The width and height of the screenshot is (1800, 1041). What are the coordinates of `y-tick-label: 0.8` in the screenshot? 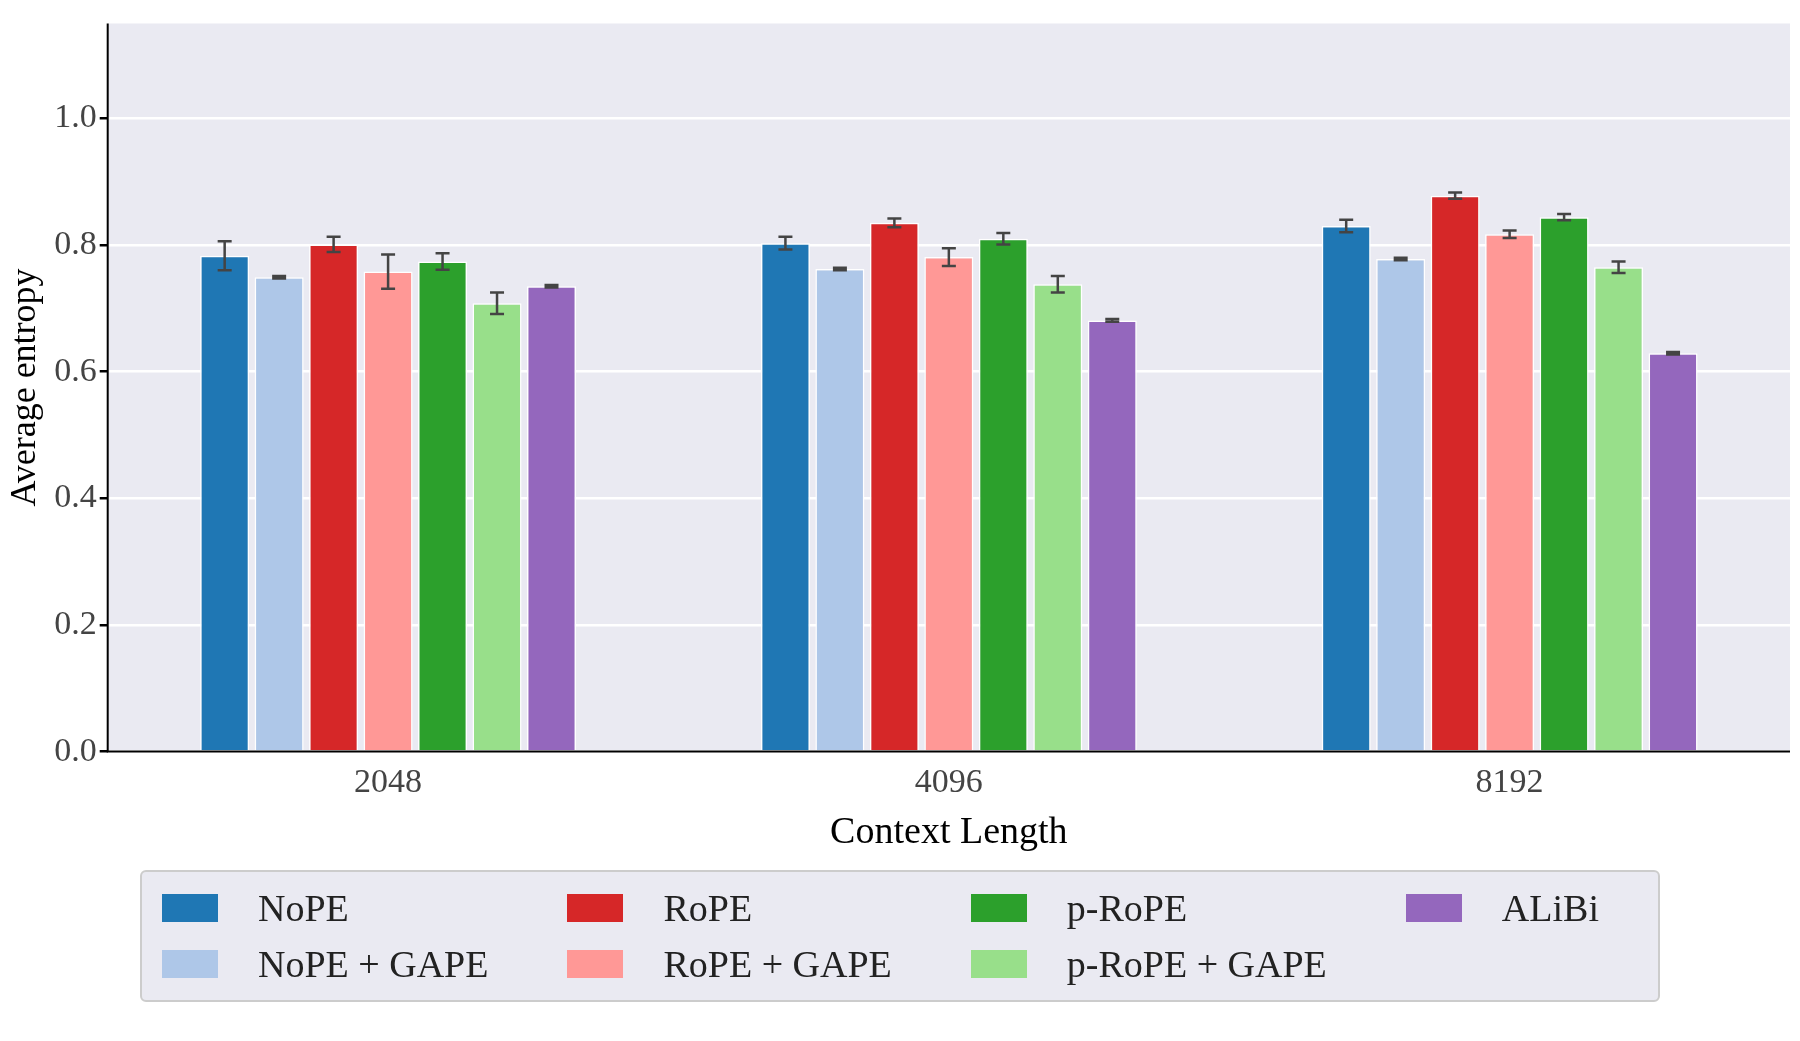 It's located at (75, 242).